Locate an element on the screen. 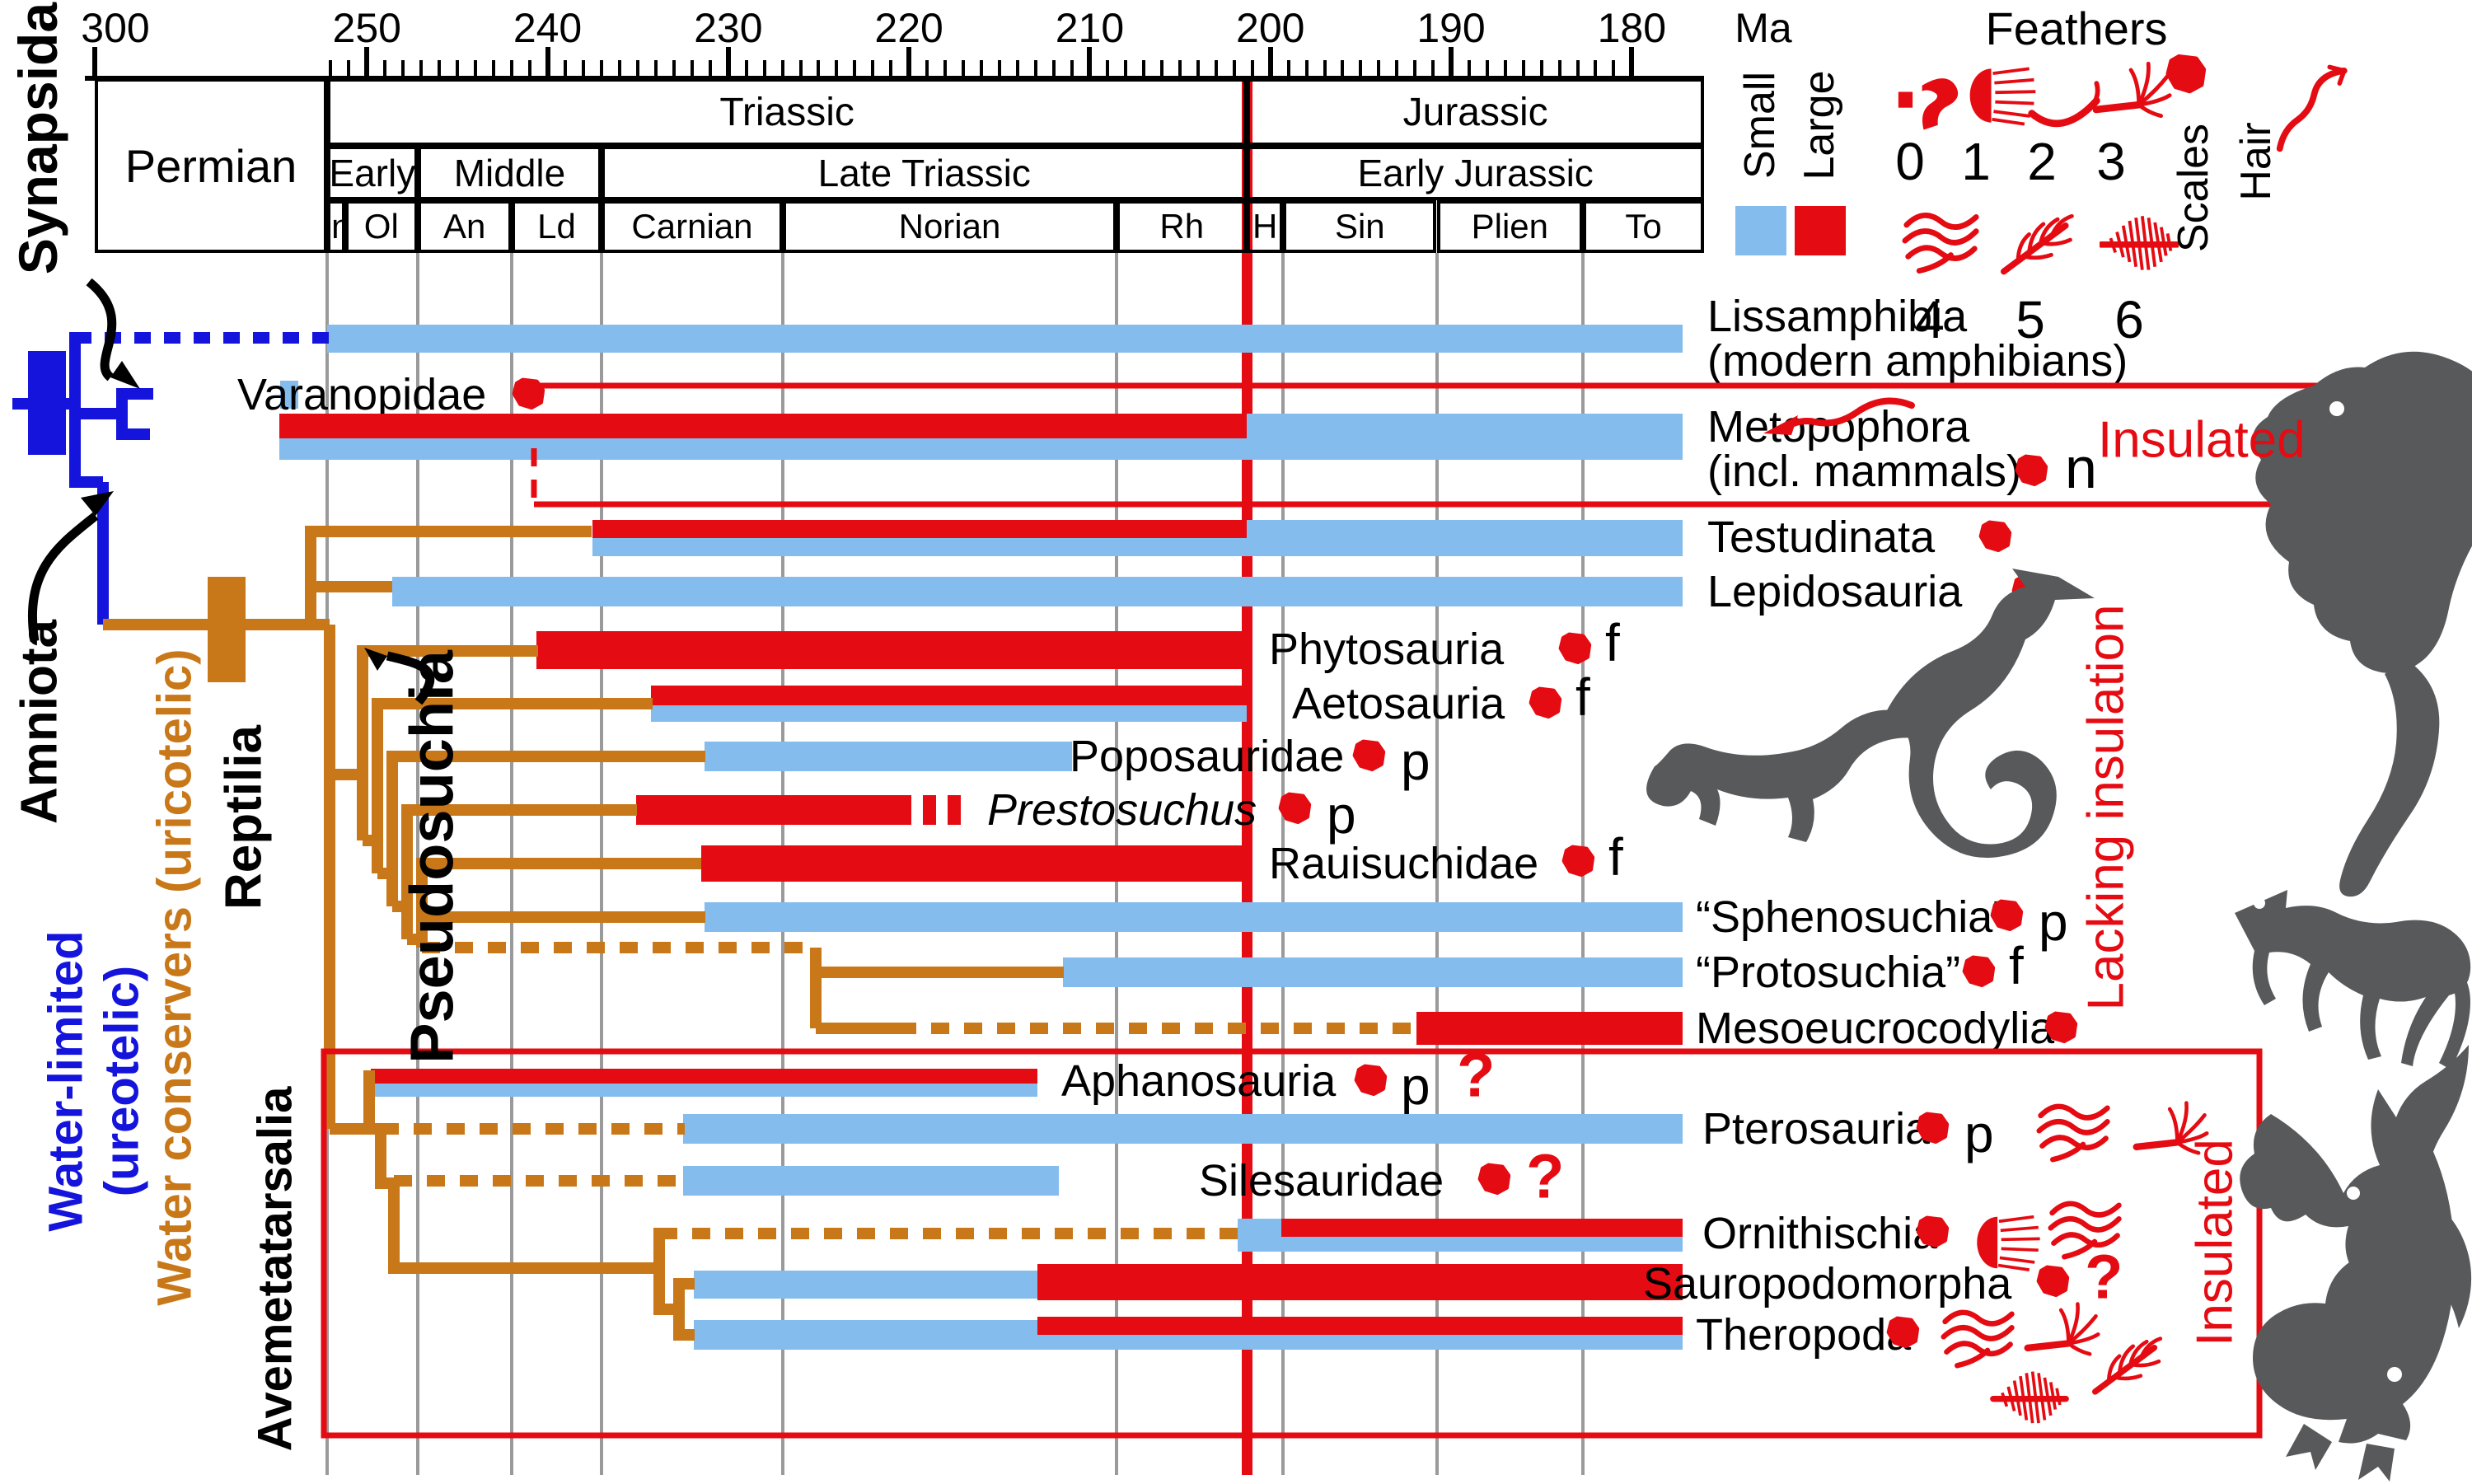 This screenshot has width=2472, height=1484. period-cell-h: H is located at coordinates (1265, 227).